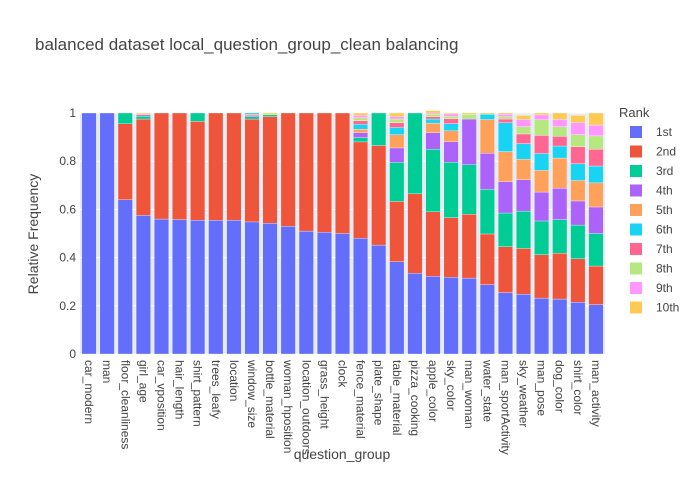 This screenshot has height=500, width=700. What do you see at coordinates (666, 152) in the screenshot?
I see `legend-label: 2nd` at bounding box center [666, 152].